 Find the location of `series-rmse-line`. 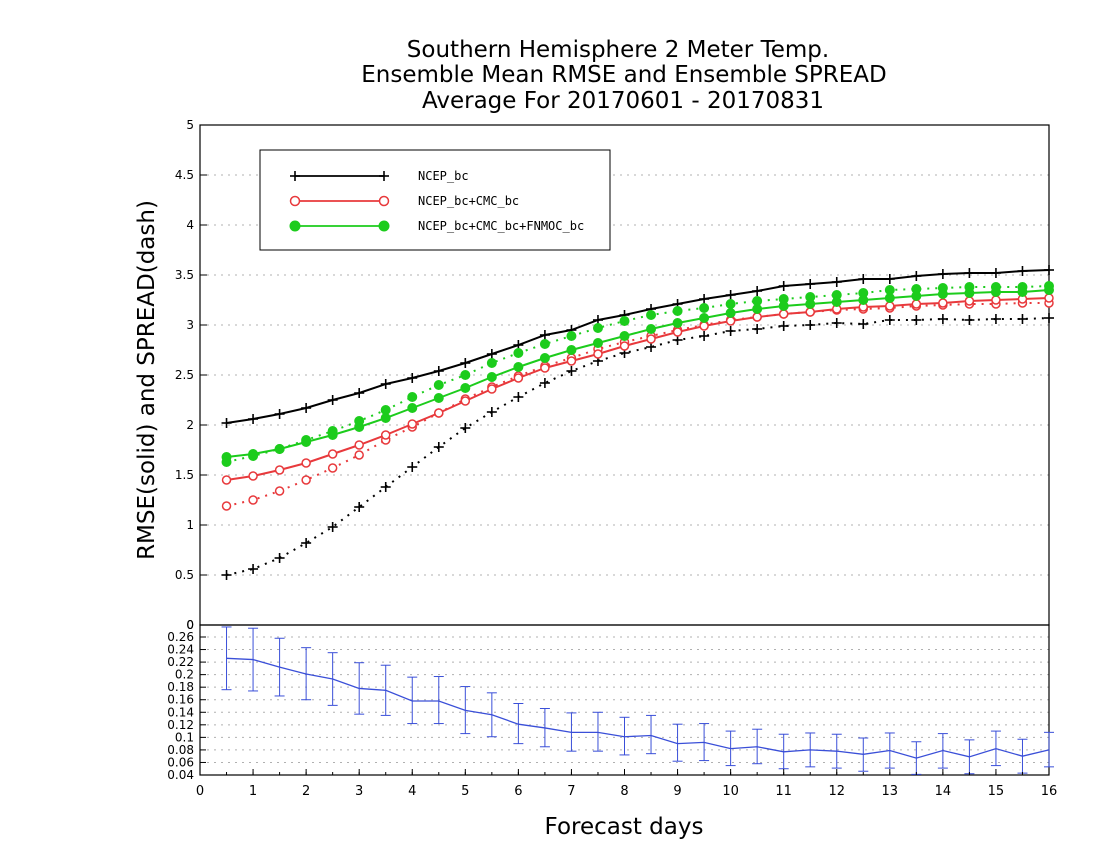

series-rmse-line is located at coordinates (638, 346).